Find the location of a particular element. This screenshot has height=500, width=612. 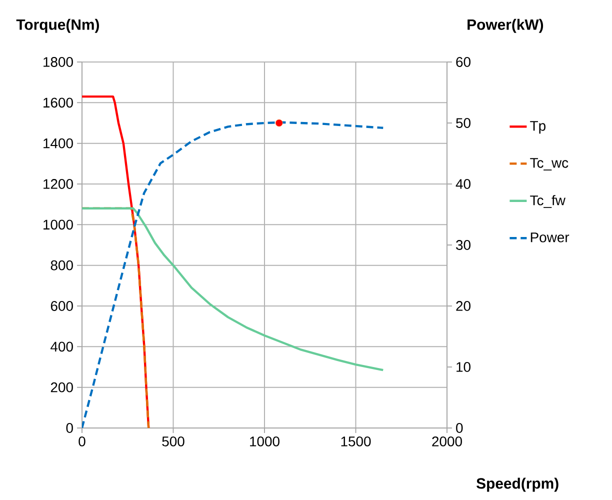

y-tick-label: 1600 is located at coordinates (58, 103).